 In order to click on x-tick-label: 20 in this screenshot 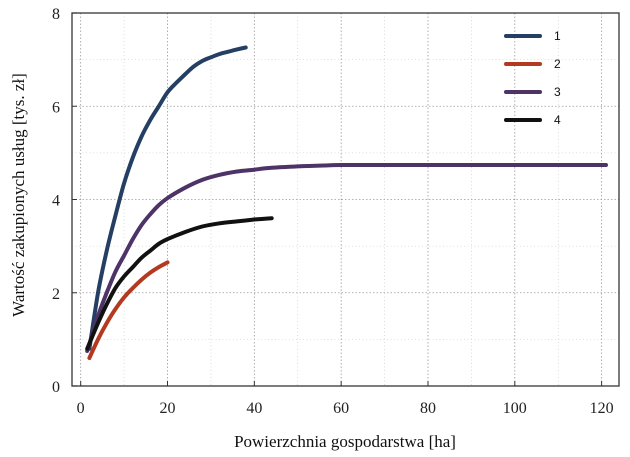, I will do `click(168, 408)`.